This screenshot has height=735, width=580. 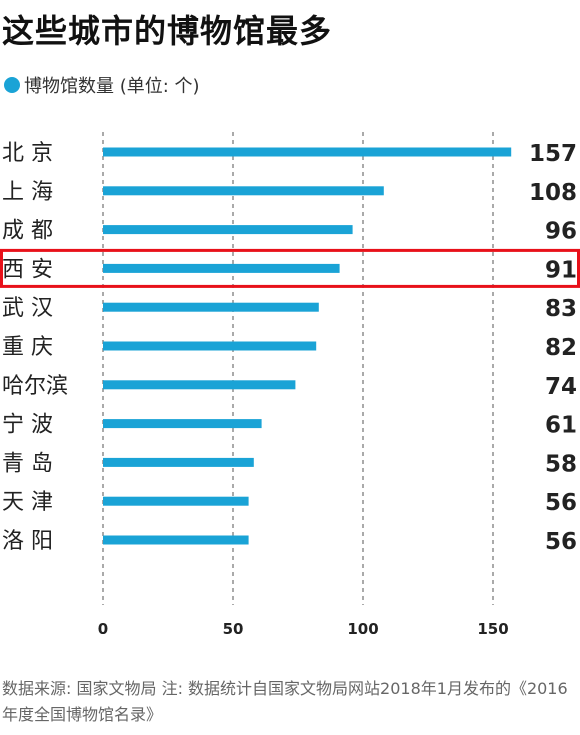 I want to click on category-label: 哈尔滨, so click(x=35, y=386).